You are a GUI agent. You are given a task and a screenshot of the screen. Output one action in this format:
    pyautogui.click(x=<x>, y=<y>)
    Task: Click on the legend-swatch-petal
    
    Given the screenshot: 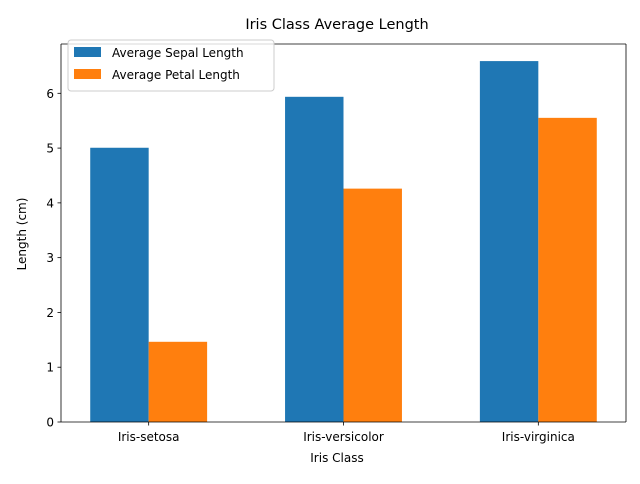 What is the action you would take?
    pyautogui.click(x=87, y=74)
    